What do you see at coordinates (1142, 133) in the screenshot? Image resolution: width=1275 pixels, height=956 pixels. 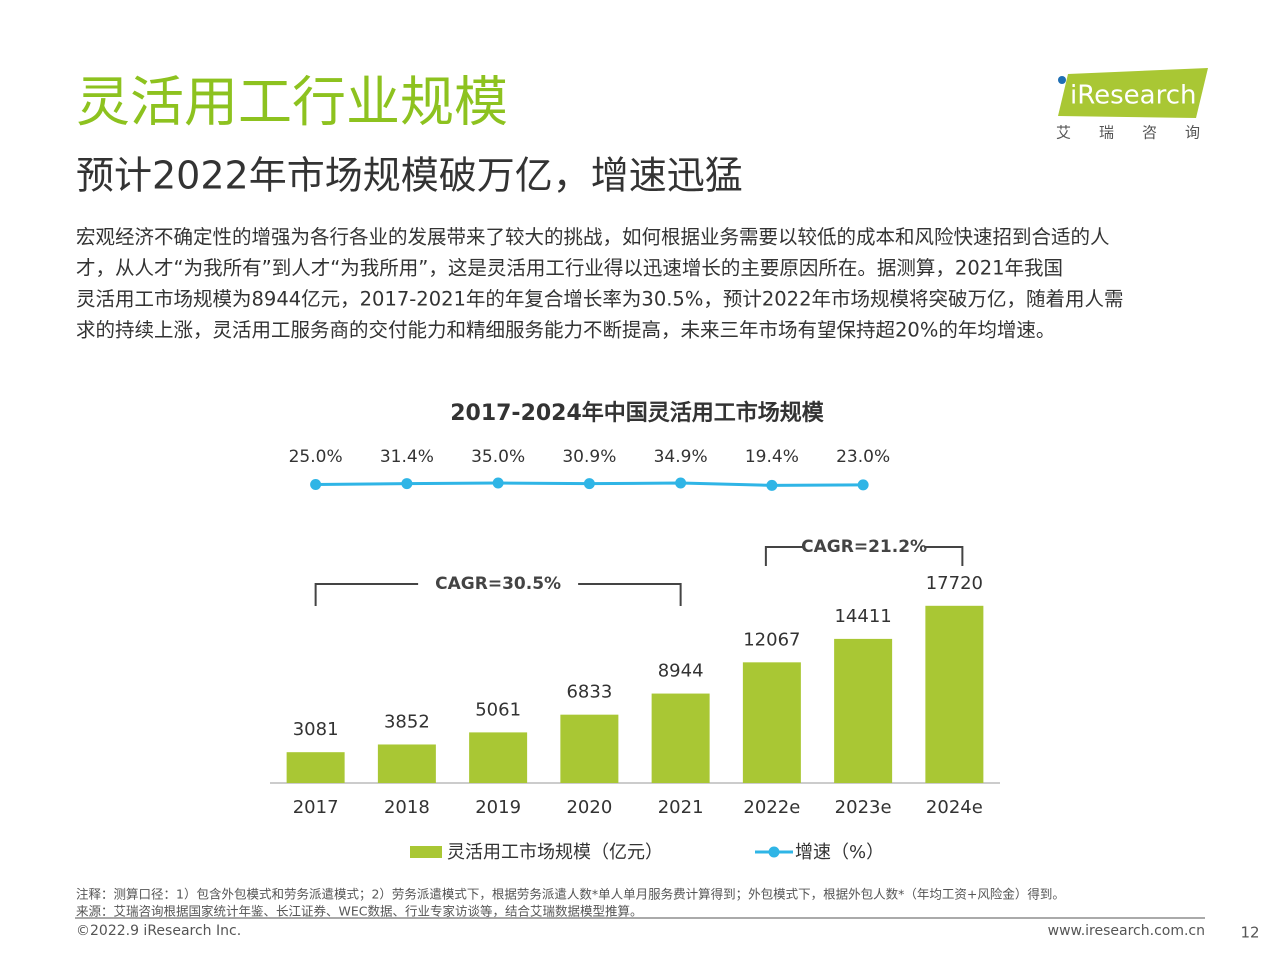 I see `logo-cn: 艾瑞咨询` at bounding box center [1142, 133].